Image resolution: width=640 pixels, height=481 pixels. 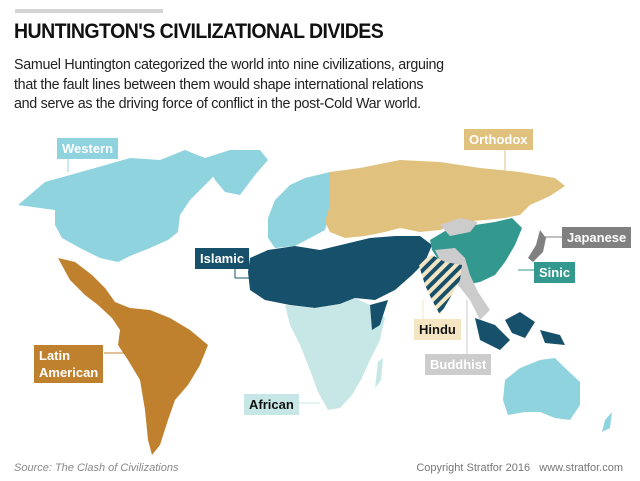 I want to click on region-western-australia, so click(x=541, y=389).